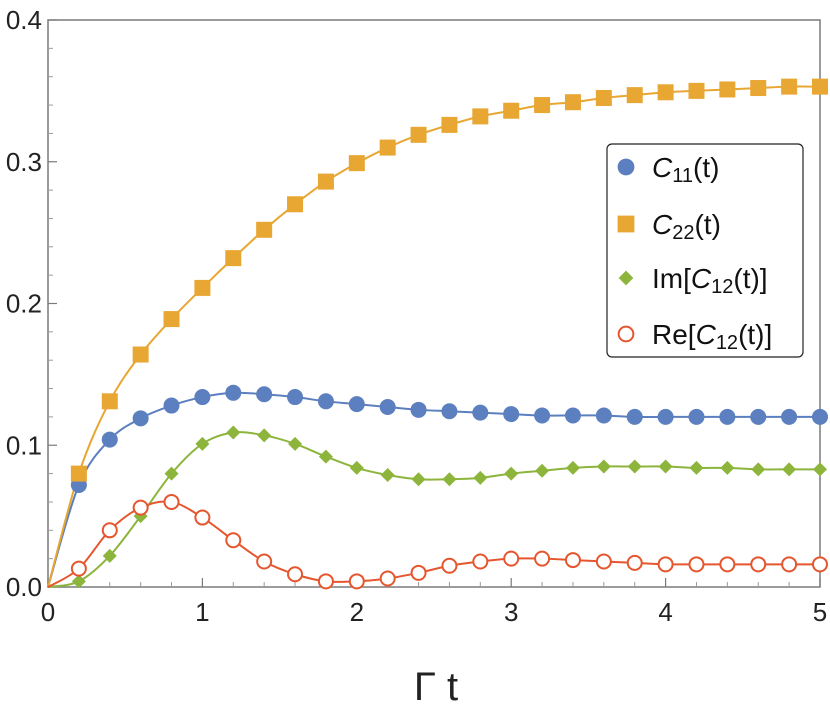  I want to click on legend-item-C22: C22(t), so click(669, 226).